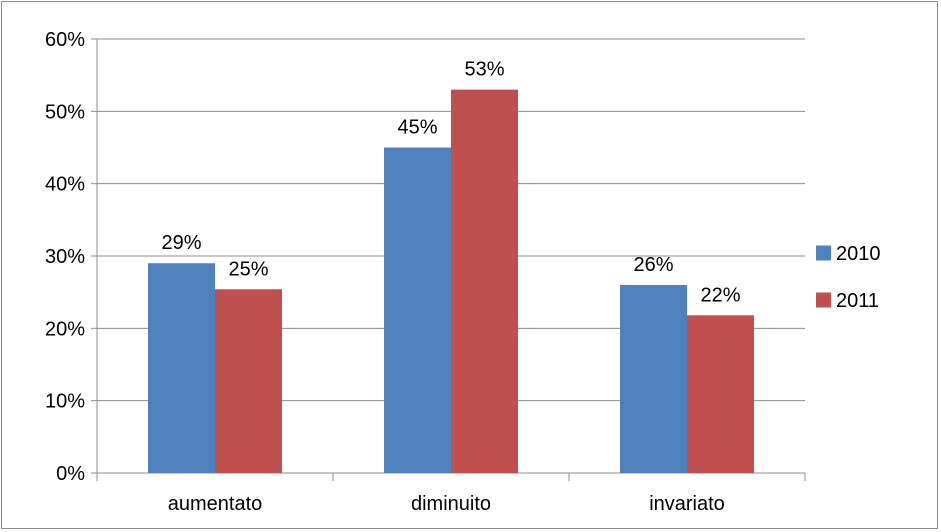  What do you see at coordinates (653, 265) in the screenshot?
I see `data-label-2010-invariato: 26%` at bounding box center [653, 265].